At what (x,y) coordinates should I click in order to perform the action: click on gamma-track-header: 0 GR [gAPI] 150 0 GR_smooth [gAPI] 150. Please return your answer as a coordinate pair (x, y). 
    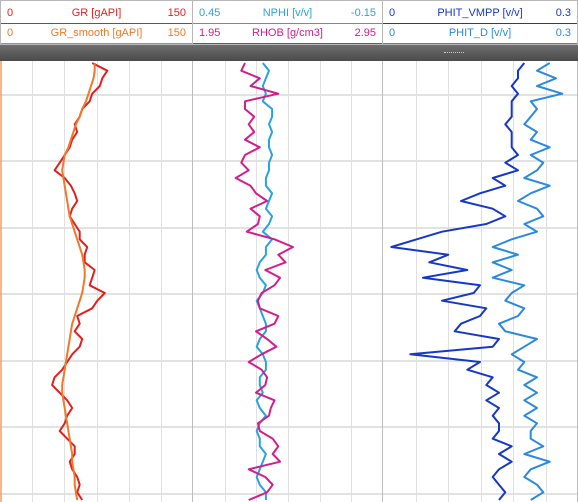
    Looking at the image, I should click on (96, 22).